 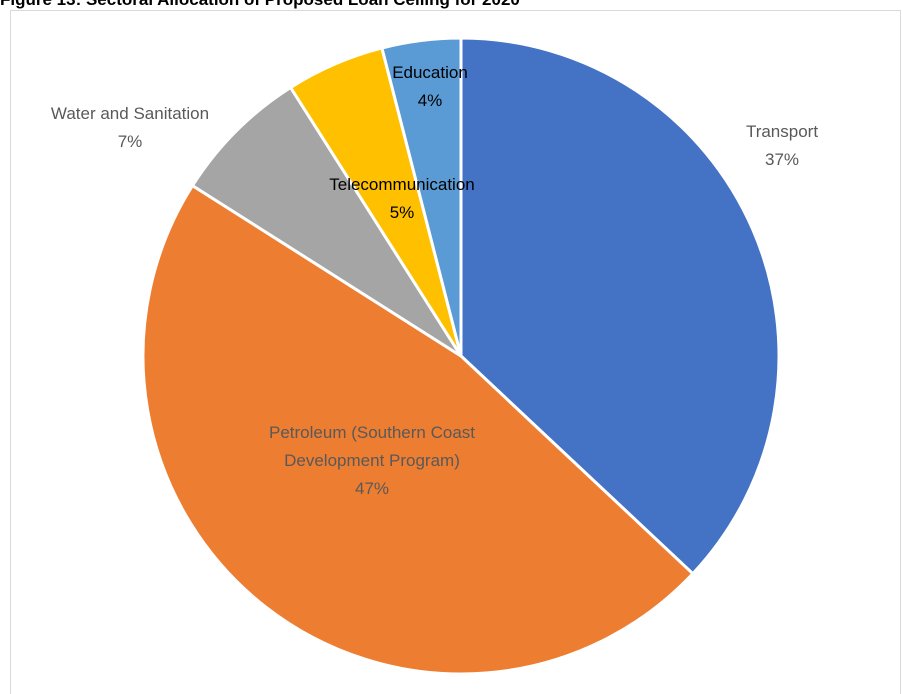 I want to click on slice-label-line: Development Program), so click(x=372, y=460).